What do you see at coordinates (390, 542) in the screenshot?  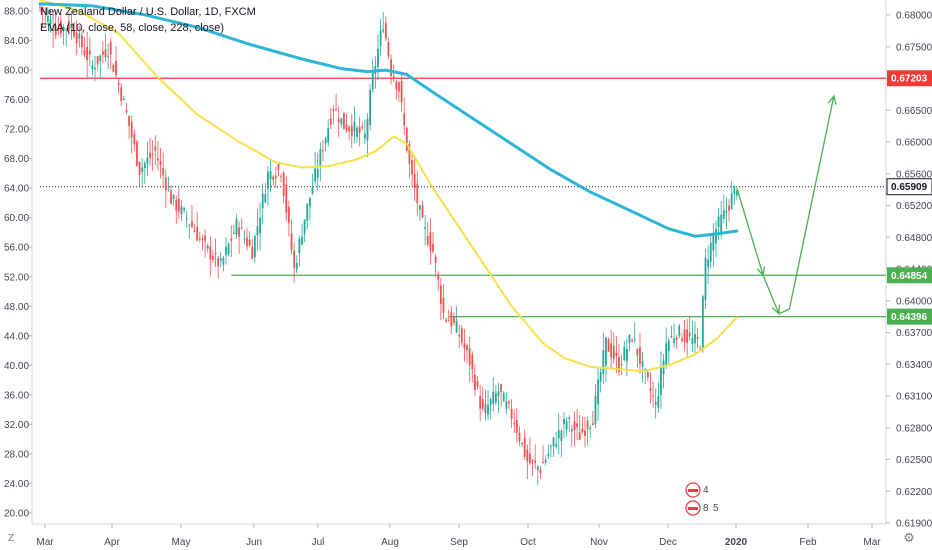 I see `x-tick-label: Aug` at bounding box center [390, 542].